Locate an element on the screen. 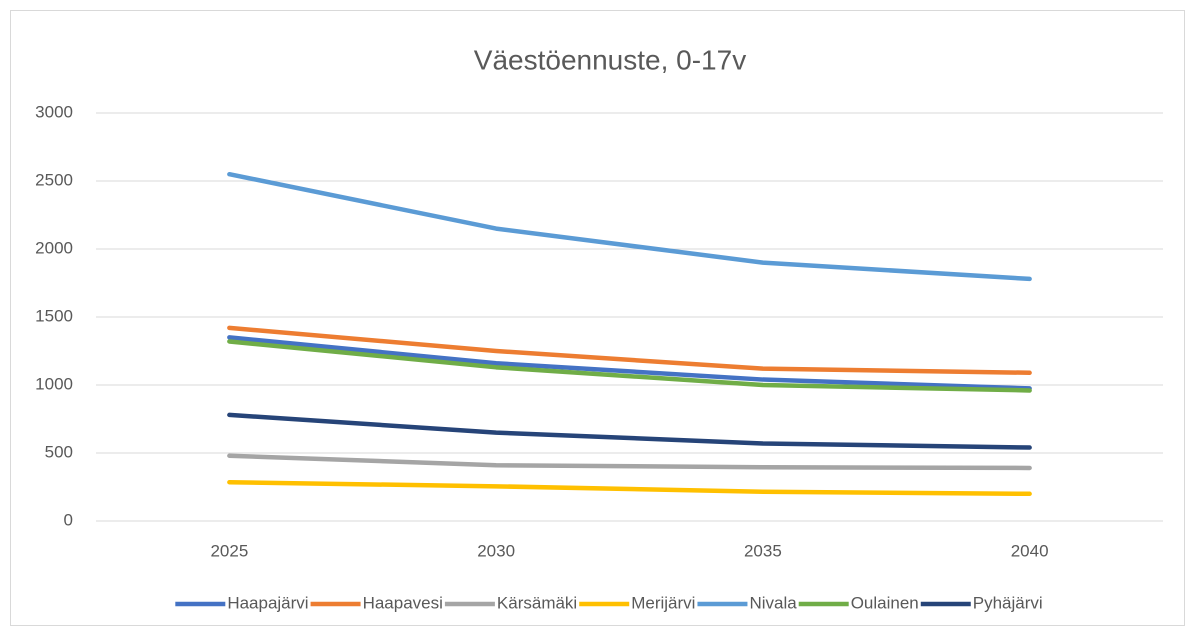 Image resolution: width=1195 pixels, height=636 pixels. y-tick-label: 3000 is located at coordinates (54, 111).